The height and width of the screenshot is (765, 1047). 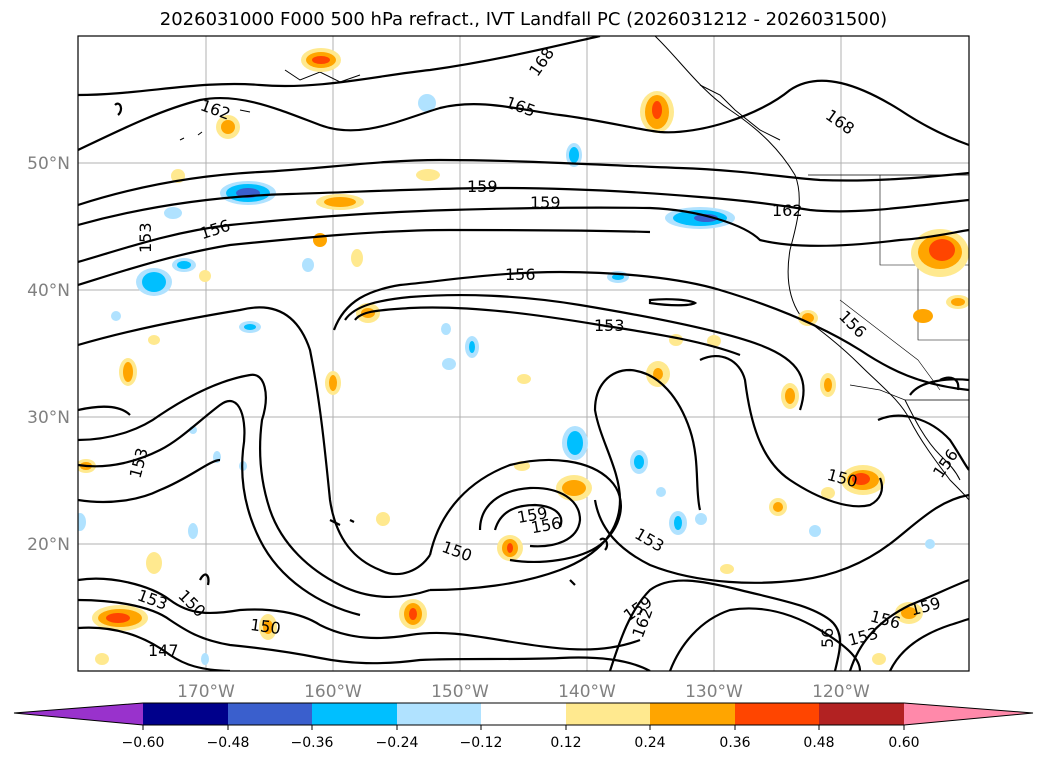 I want to click on lon-label: 150°W, so click(x=460, y=692).